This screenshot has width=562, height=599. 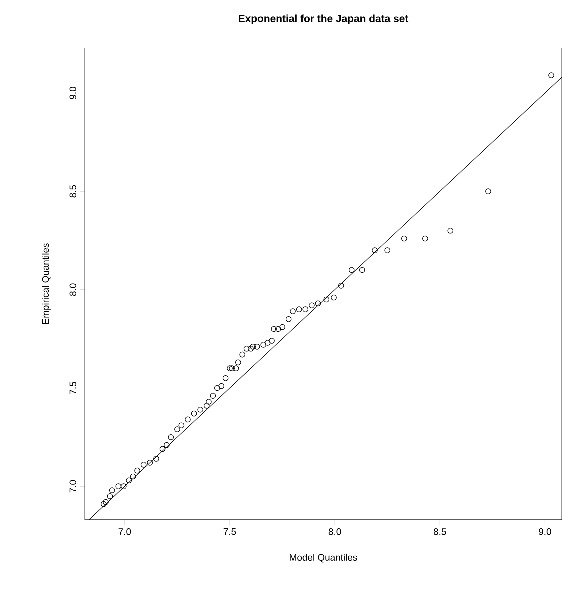 I want to click on y-tick-label: 8.0, so click(x=73, y=290).